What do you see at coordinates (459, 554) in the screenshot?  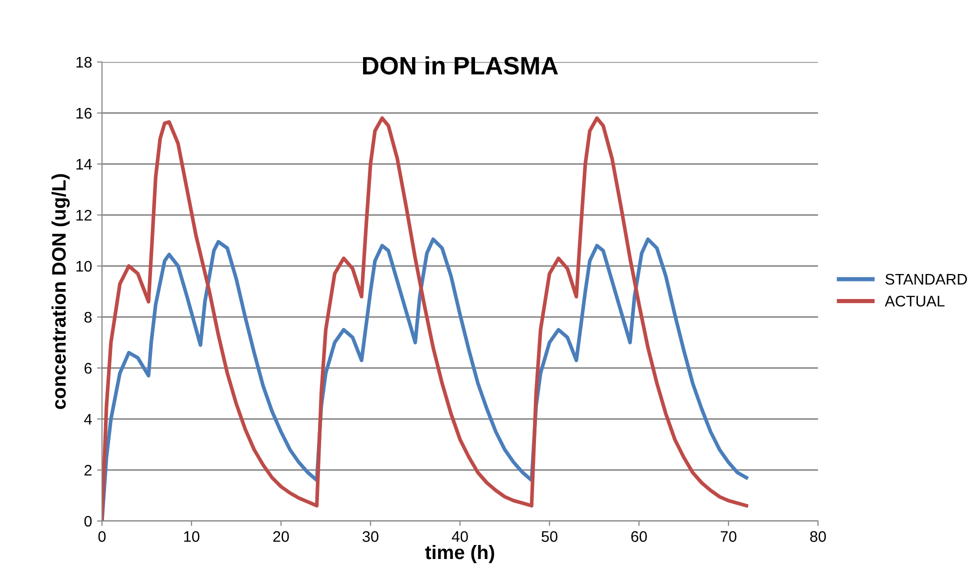 I see `x-axis-title: time (h)` at bounding box center [459, 554].